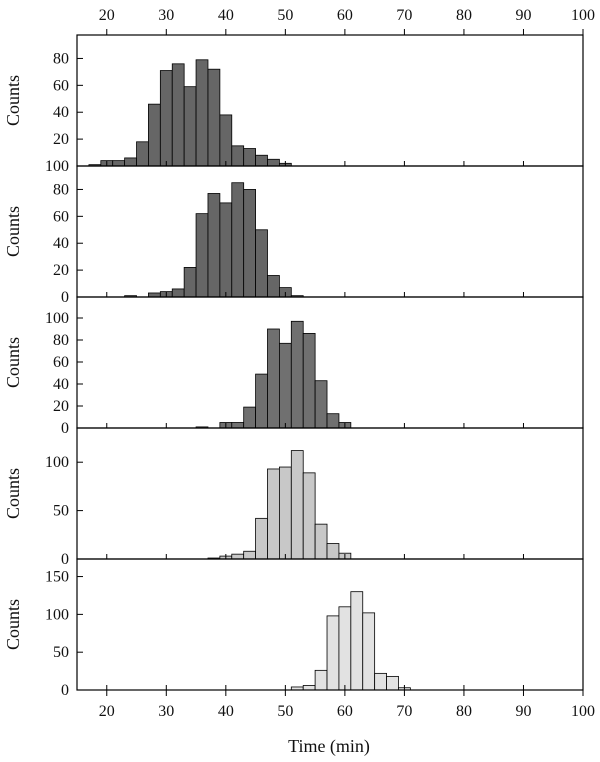 This screenshot has width=600, height=762. What do you see at coordinates (464, 15) in the screenshot?
I see `x-tick-label: 80` at bounding box center [464, 15].